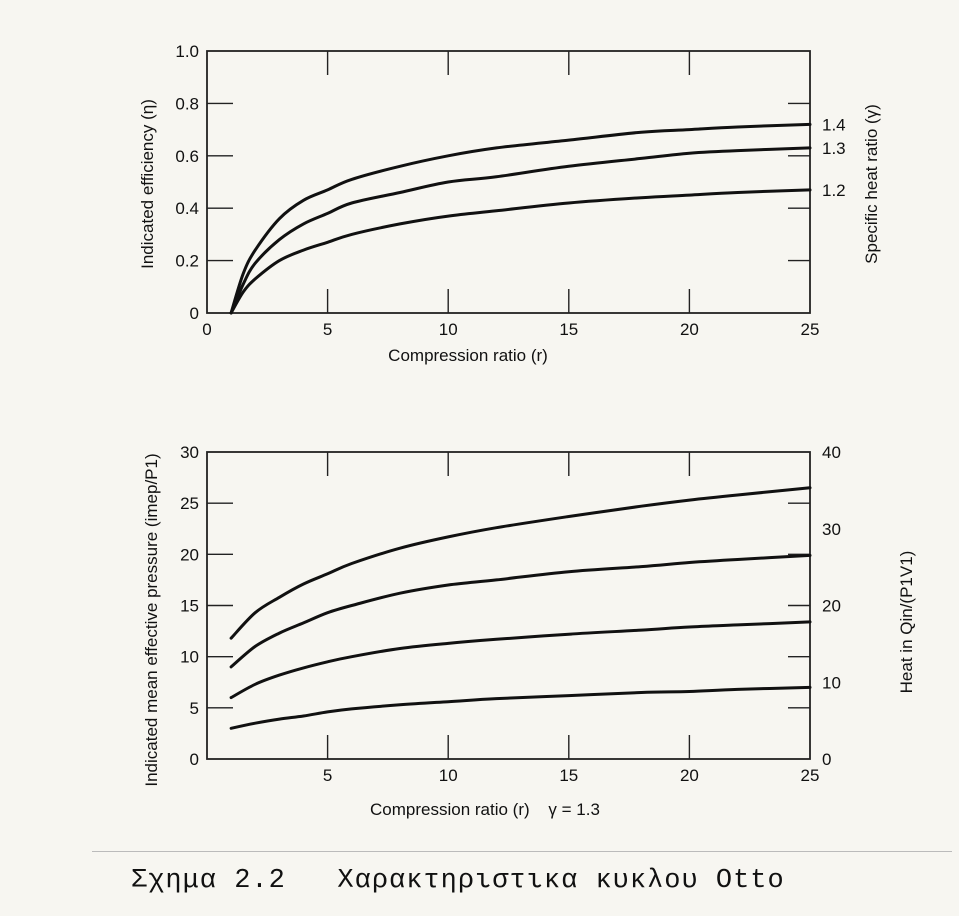  What do you see at coordinates (831, 529) in the screenshot?
I see `y2-tick-label: 30` at bounding box center [831, 529].